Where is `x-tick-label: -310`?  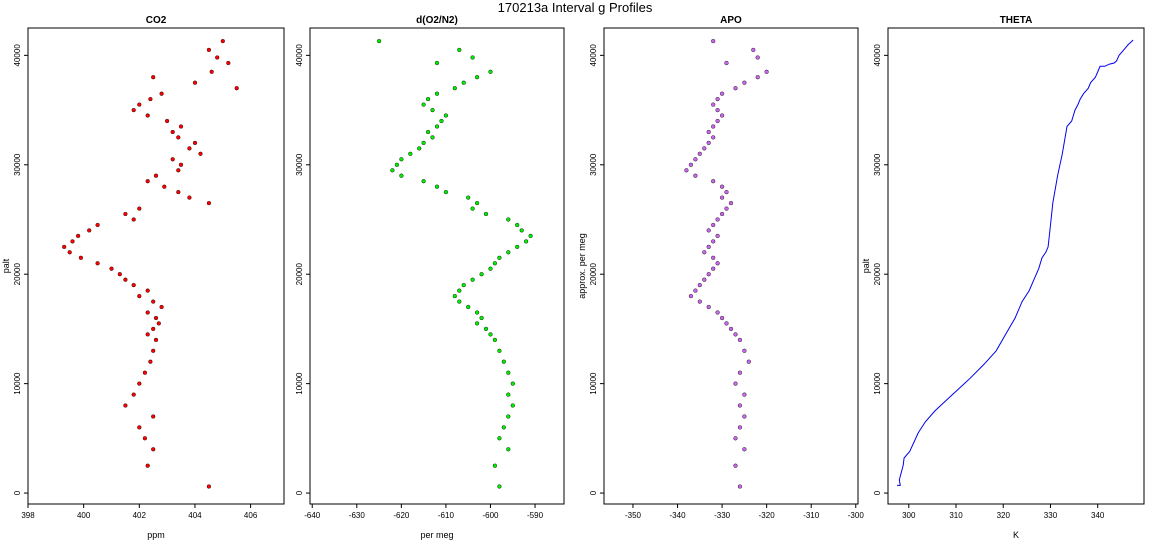
x-tick-label: -310 is located at coordinates (811, 515).